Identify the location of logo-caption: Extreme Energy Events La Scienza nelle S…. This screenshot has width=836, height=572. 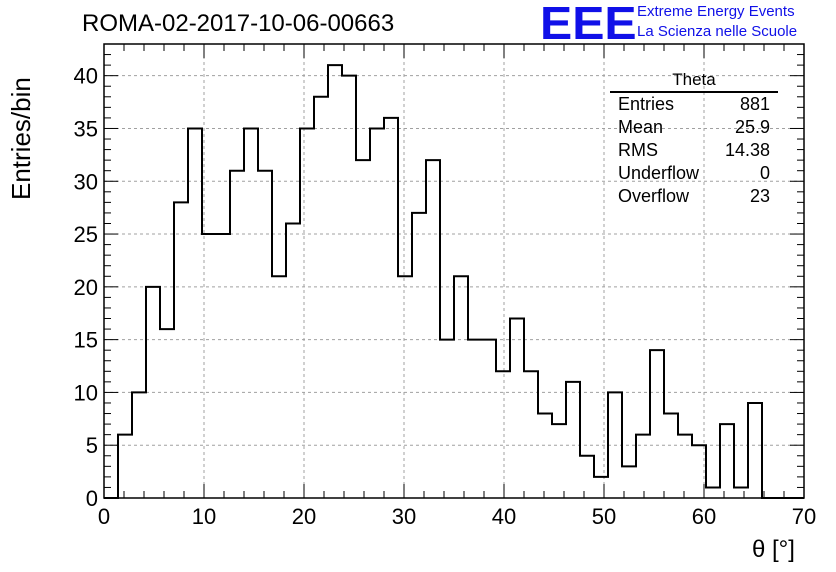
(717, 22).